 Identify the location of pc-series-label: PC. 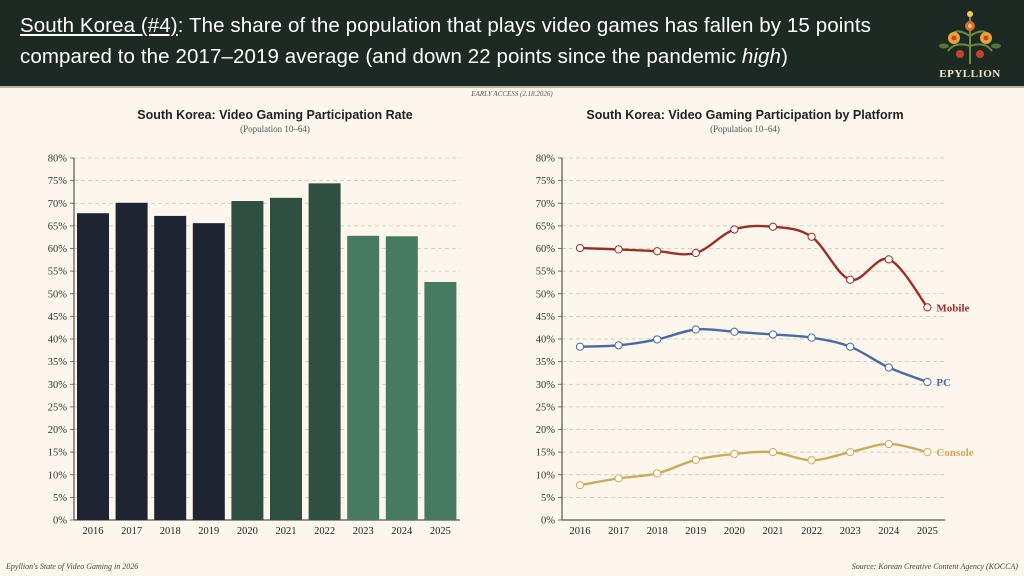
(943, 383).